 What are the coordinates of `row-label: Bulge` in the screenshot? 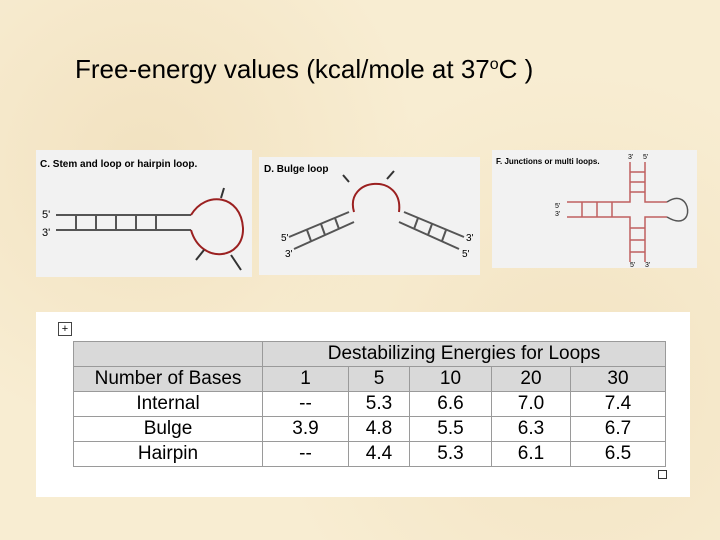 It's located at (168, 429).